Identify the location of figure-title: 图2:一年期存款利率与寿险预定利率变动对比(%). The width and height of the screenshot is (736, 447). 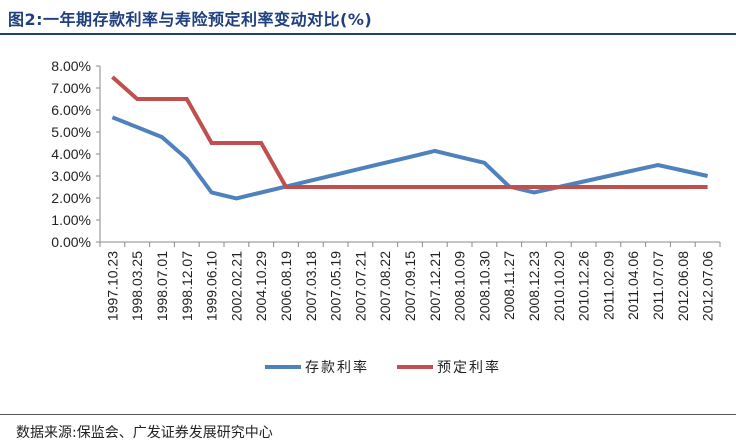
(190, 19).